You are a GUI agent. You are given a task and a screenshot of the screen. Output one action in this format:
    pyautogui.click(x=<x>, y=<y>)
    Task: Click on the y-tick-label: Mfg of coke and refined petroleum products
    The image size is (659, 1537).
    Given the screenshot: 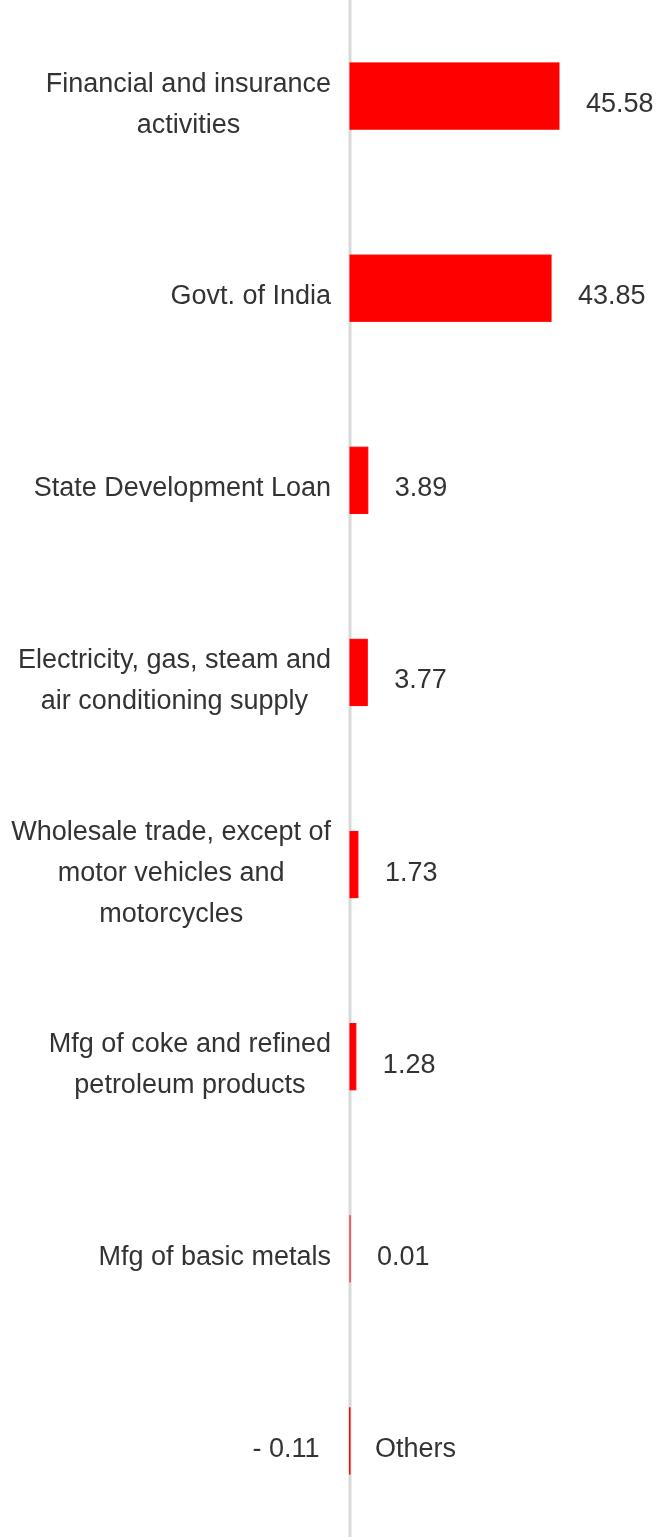 What is the action you would take?
    pyautogui.click(x=189, y=1064)
    